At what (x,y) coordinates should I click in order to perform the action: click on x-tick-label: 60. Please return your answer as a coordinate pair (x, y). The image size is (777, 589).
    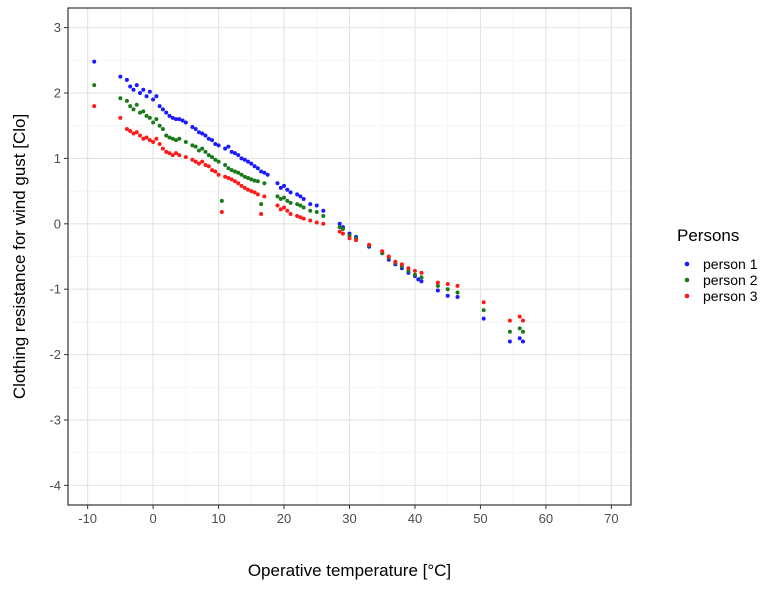
    Looking at the image, I should click on (546, 518).